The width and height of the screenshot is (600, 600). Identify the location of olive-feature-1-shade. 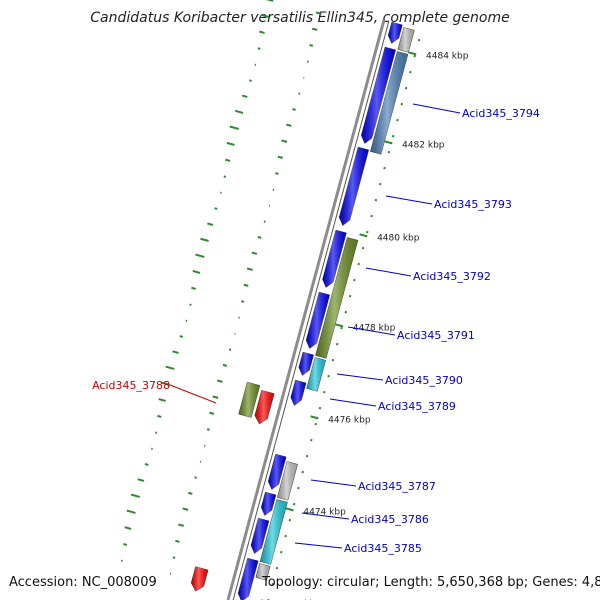
(336, 298).